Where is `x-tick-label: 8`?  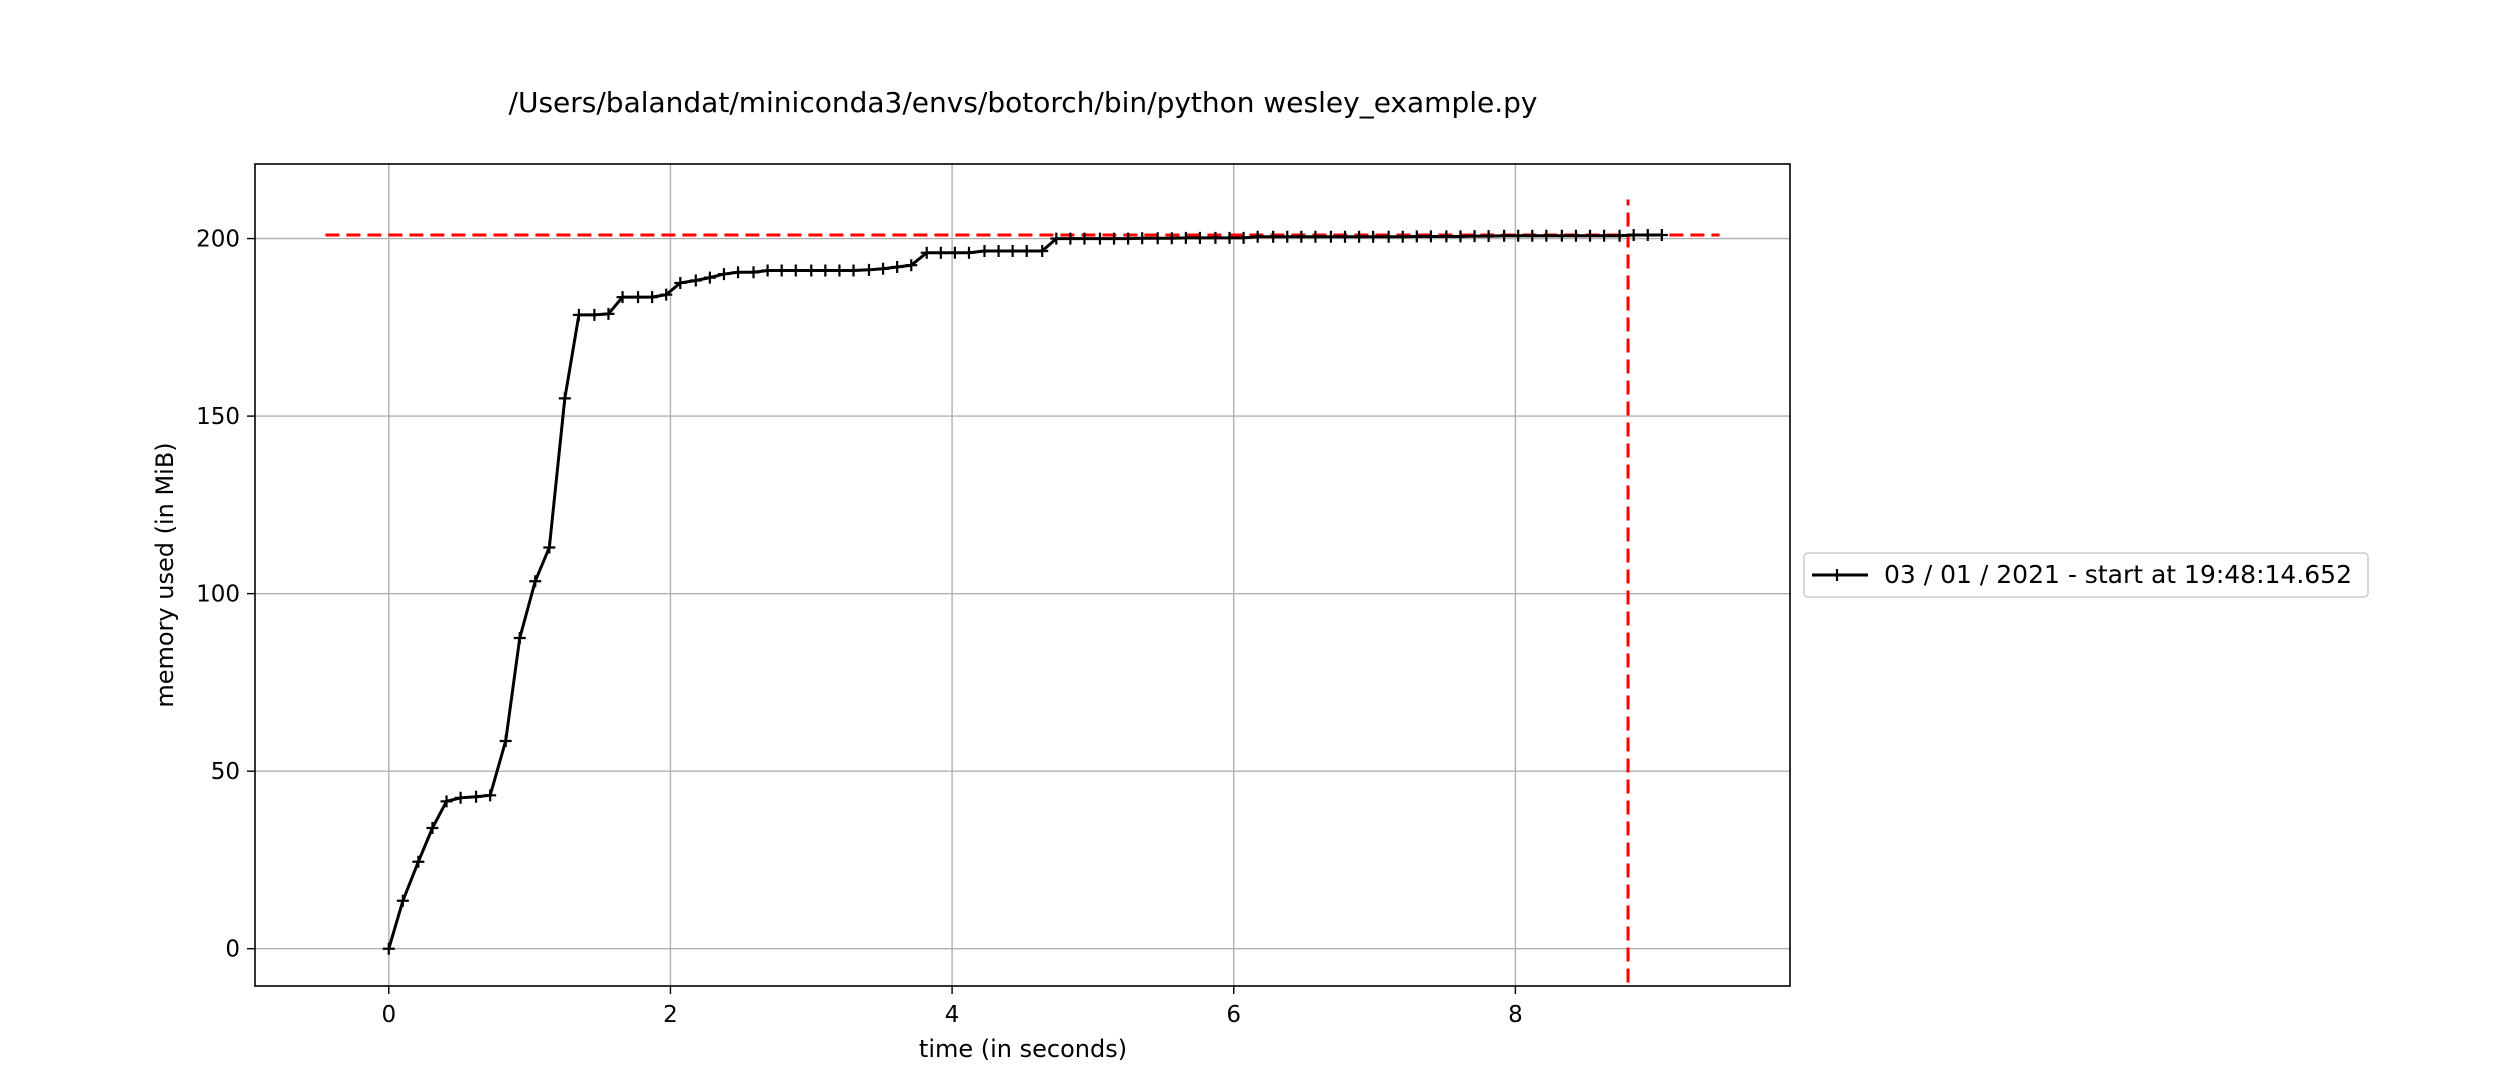 x-tick-label: 8 is located at coordinates (1515, 1015).